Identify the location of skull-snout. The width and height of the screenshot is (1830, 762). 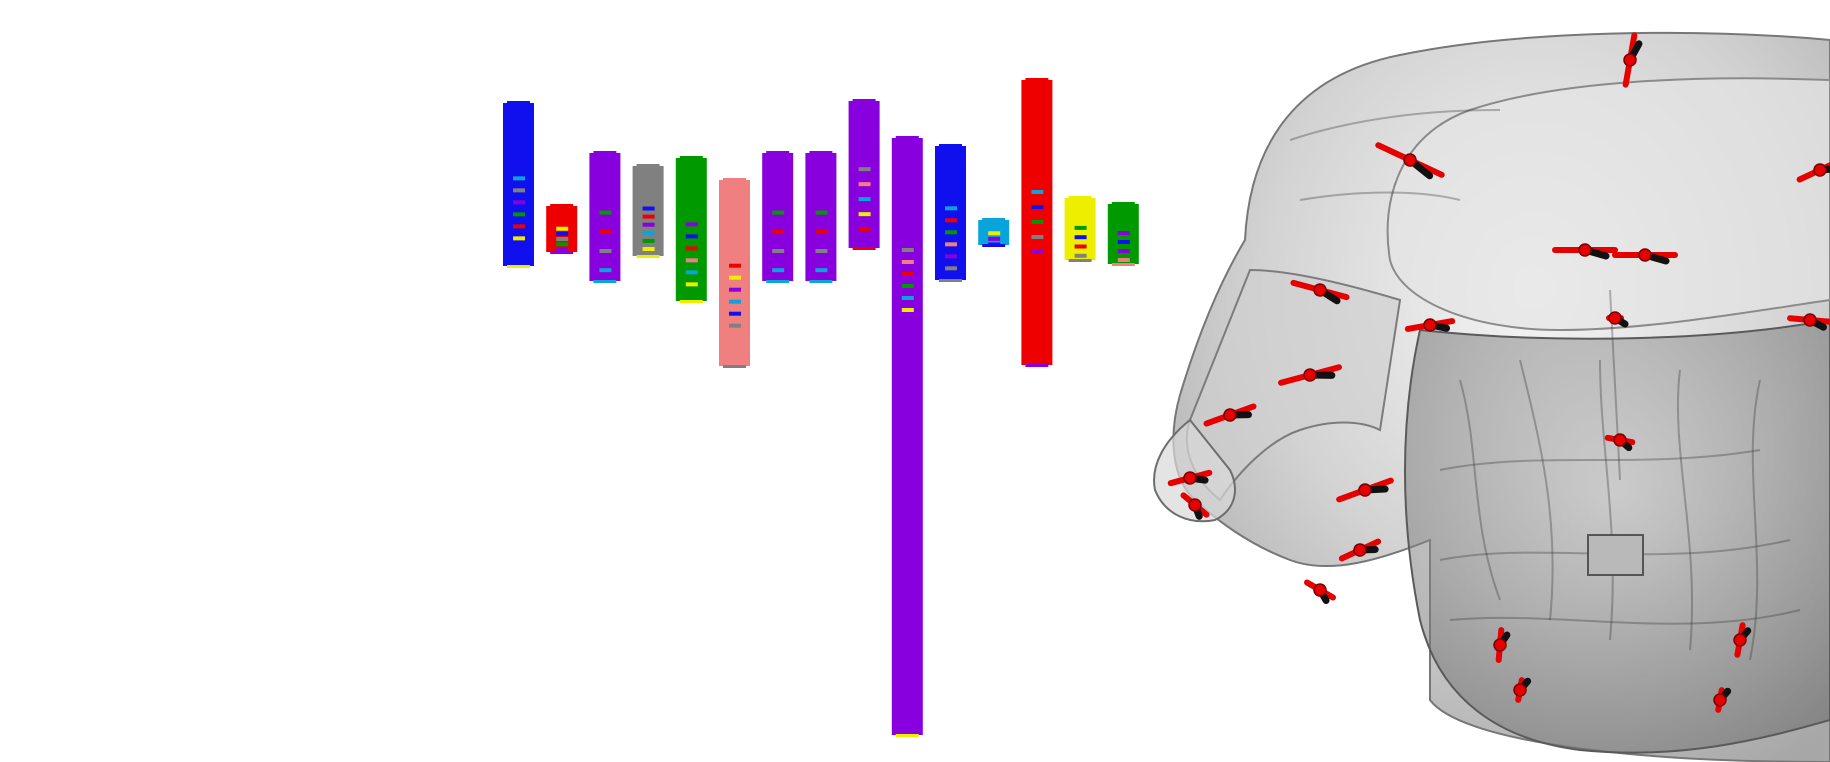
(1194, 470).